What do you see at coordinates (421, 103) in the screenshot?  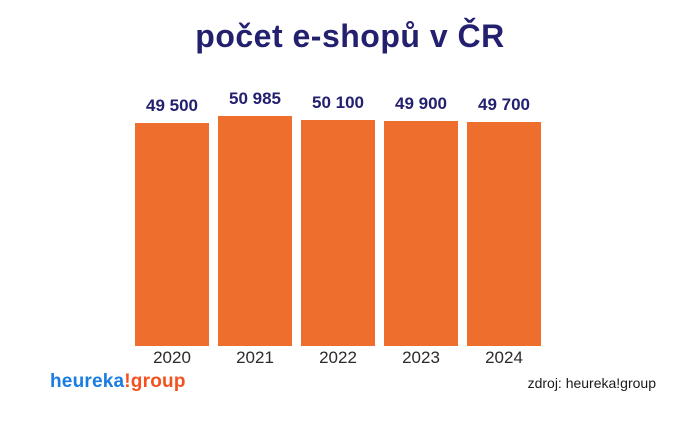 I see `bar-value-label: 49 900` at bounding box center [421, 103].